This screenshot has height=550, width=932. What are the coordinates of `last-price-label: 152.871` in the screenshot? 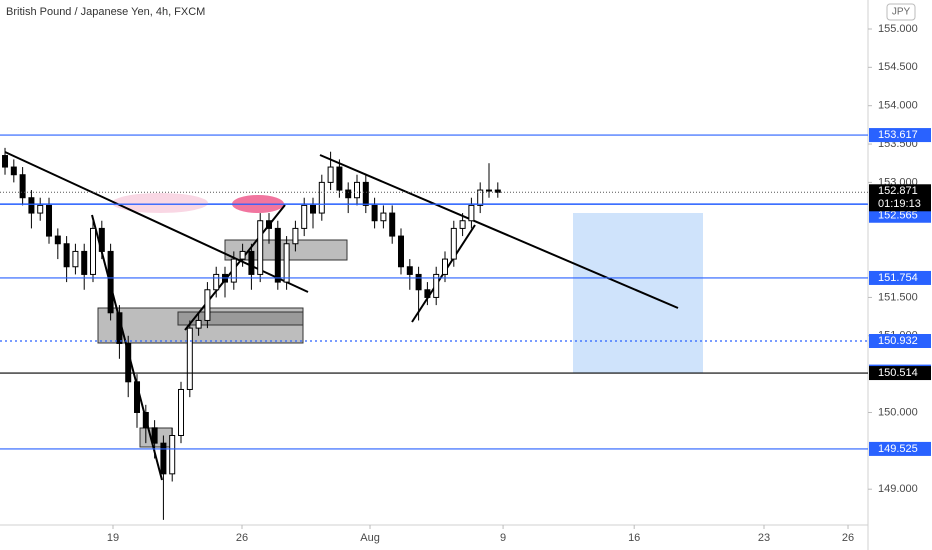 It's located at (898, 191).